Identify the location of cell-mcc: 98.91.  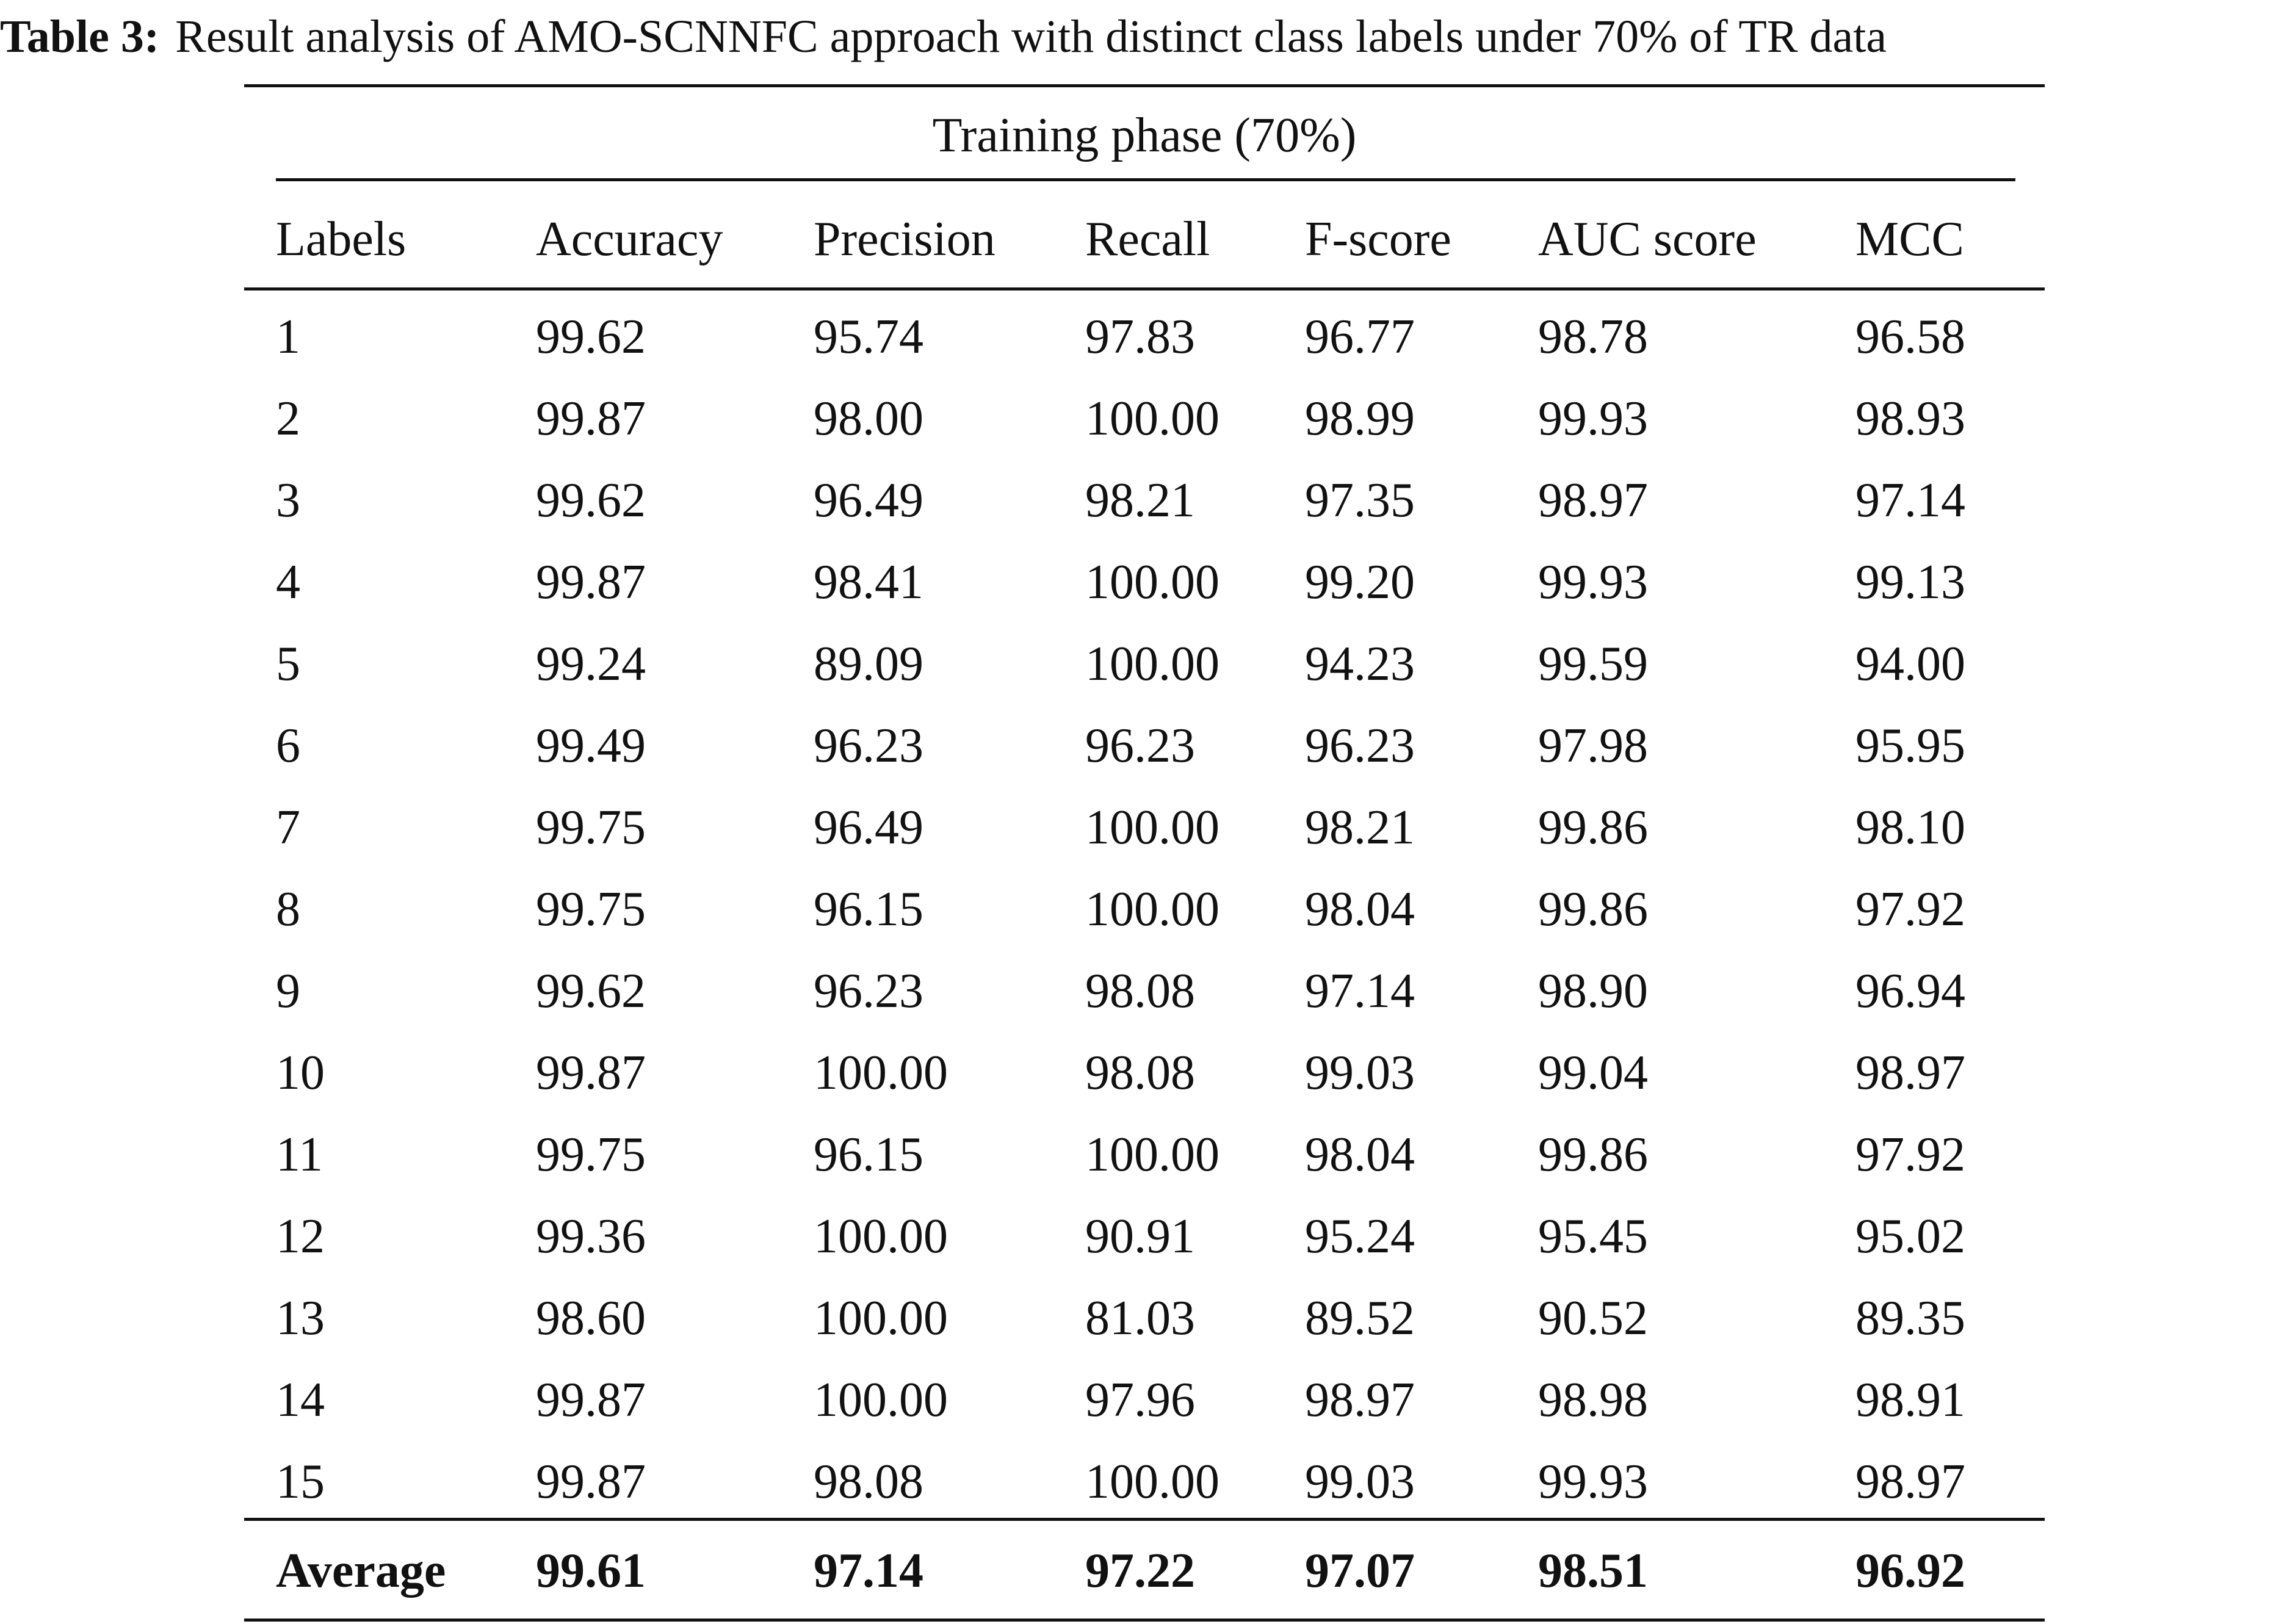
(1910, 1400).